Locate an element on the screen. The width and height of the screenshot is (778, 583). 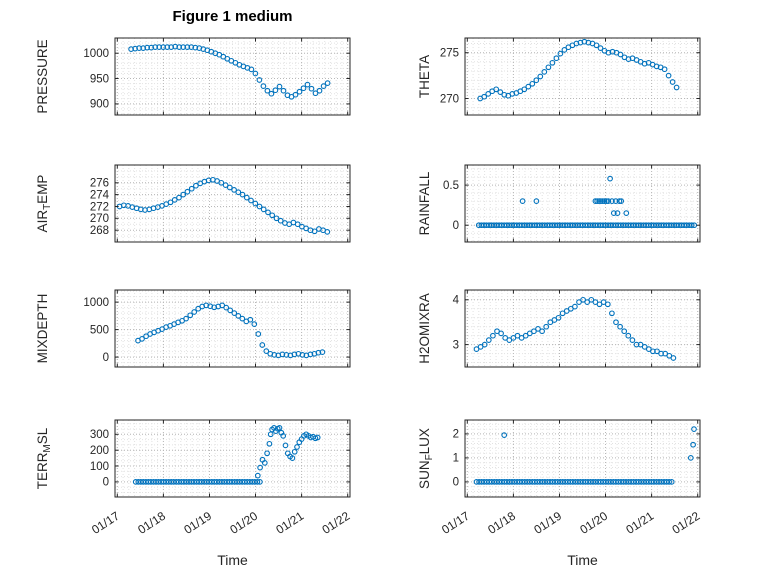
y-axis-label: THETA is located at coordinates (424, 76).